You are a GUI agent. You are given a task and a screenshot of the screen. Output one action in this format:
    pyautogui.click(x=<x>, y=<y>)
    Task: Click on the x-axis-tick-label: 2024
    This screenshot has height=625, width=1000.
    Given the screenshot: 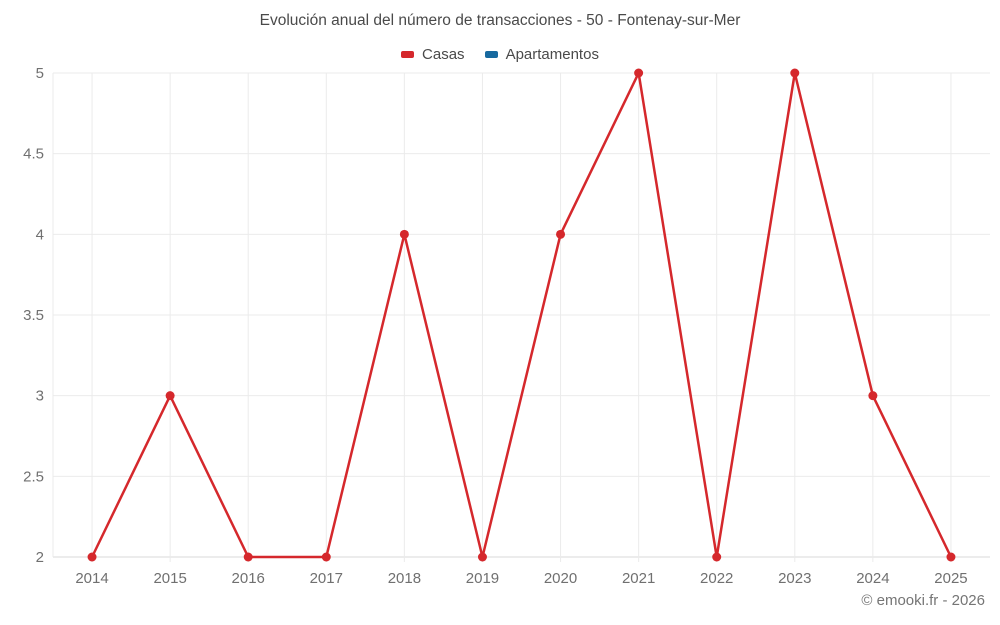 What is the action you would take?
    pyautogui.click(x=872, y=578)
    